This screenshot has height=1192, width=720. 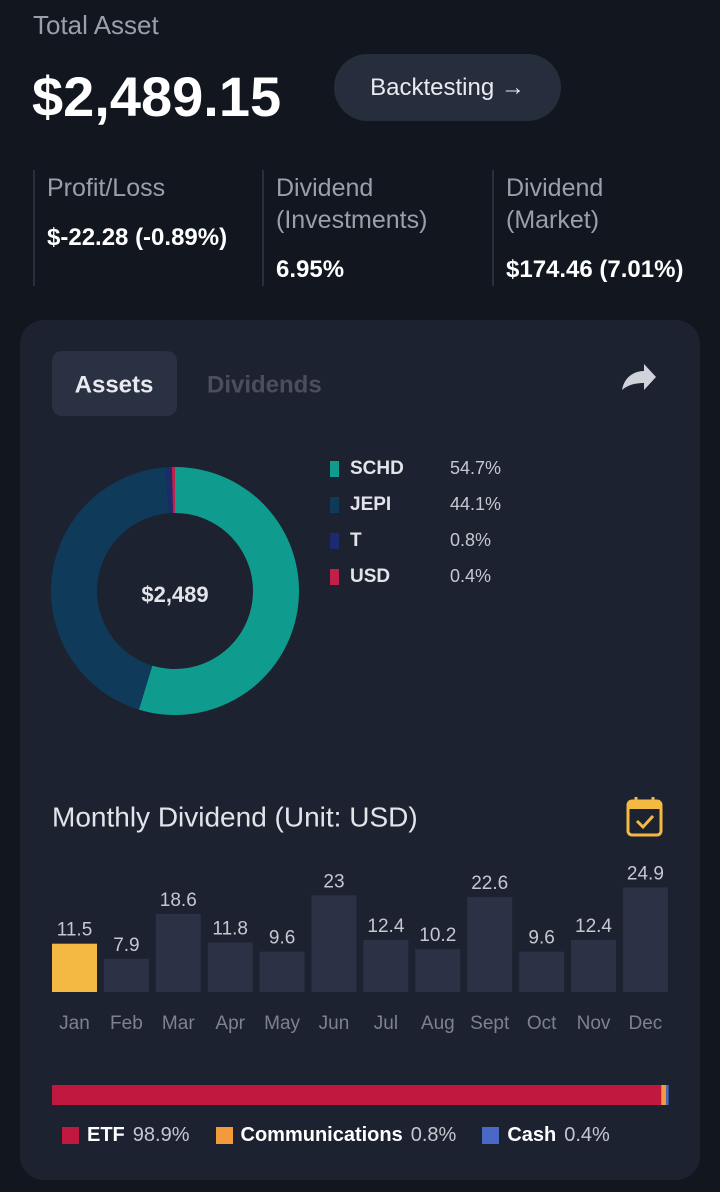 I want to click on legend-name: ETF, so click(x=106, y=1135).